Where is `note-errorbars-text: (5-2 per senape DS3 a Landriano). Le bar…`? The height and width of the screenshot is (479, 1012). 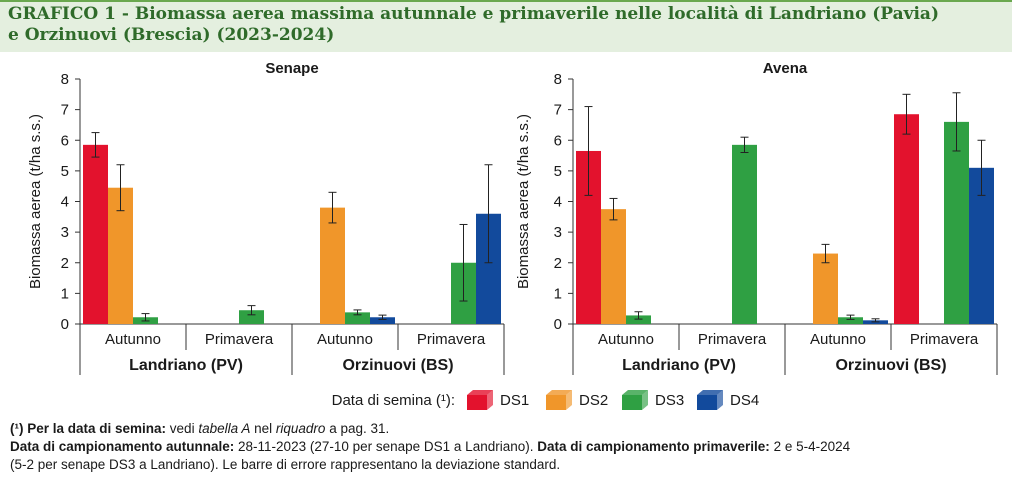 note-errorbars-text: (5-2 per senape DS3 a Landriano). Le bar… is located at coordinates (285, 464).